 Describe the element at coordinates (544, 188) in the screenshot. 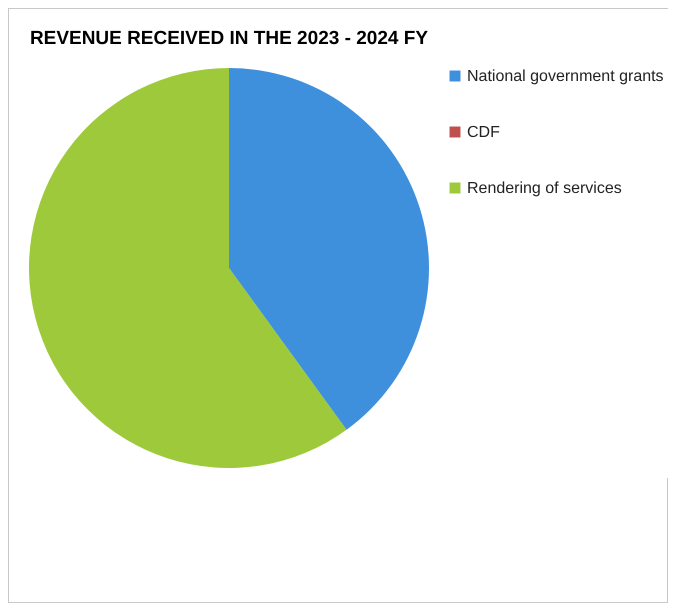

I see `legend-label: Rendering of services` at that location.